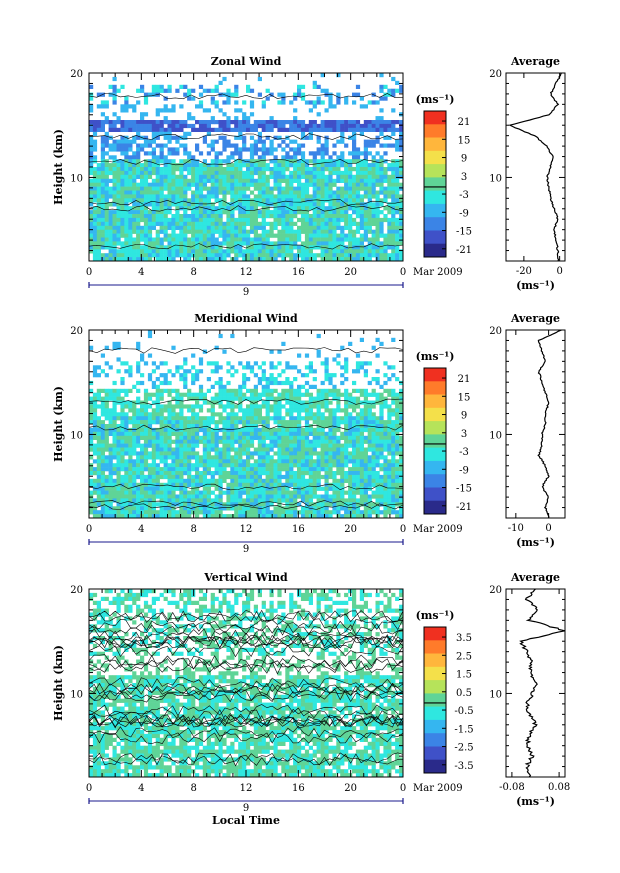  I want to click on colorbar: (ms⁻¹)3.5 2.5 1.5 0.5 -0.5 -1.5 -2.5 -3.5, so click(445, 691).